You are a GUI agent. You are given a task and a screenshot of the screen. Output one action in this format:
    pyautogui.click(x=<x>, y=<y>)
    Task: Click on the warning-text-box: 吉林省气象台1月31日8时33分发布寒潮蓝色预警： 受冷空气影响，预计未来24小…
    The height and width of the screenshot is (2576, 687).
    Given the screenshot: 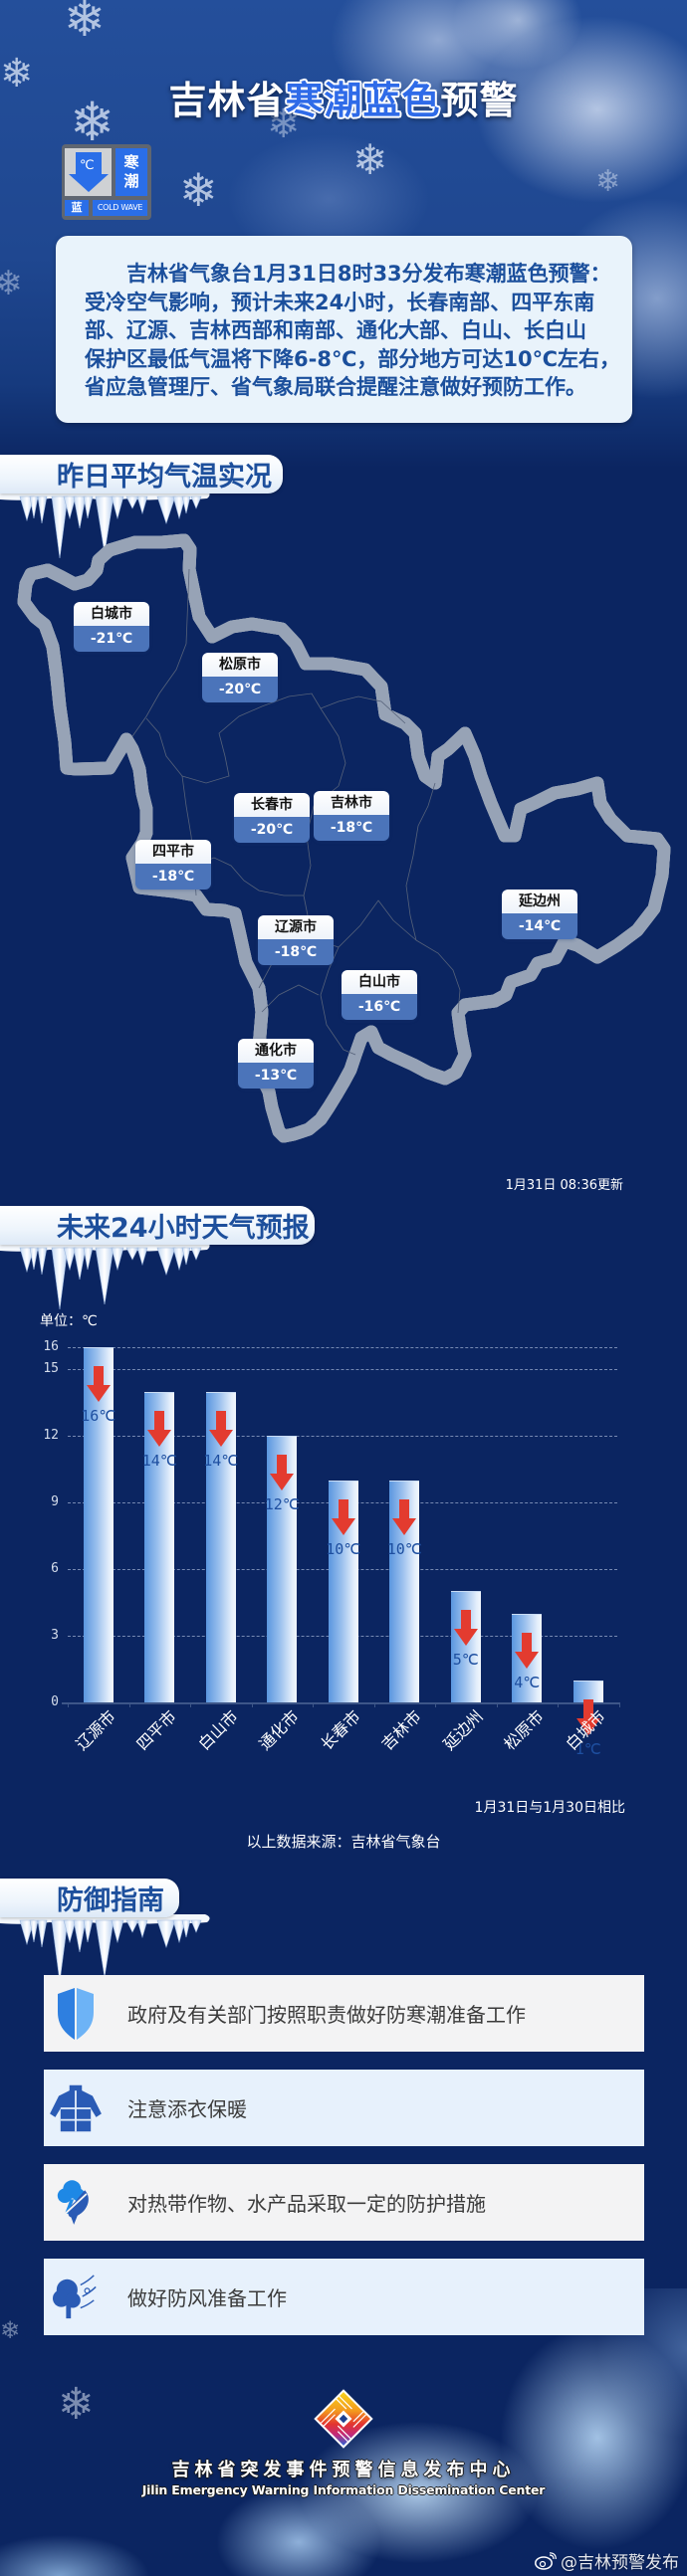 What is the action you would take?
    pyautogui.click(x=344, y=329)
    